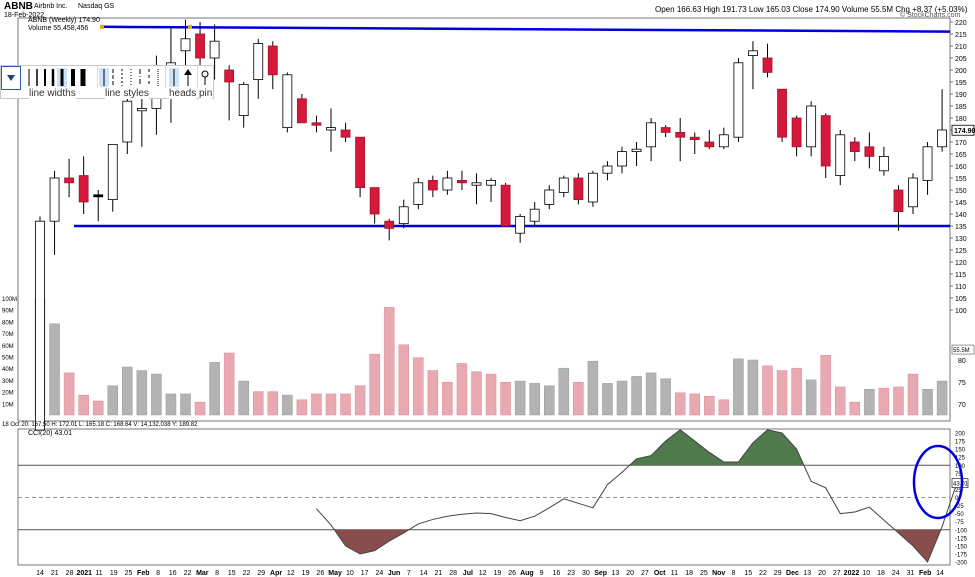 Image resolution: width=975 pixels, height=577 pixels. I want to click on volume-last-value-box, so click(963, 349).